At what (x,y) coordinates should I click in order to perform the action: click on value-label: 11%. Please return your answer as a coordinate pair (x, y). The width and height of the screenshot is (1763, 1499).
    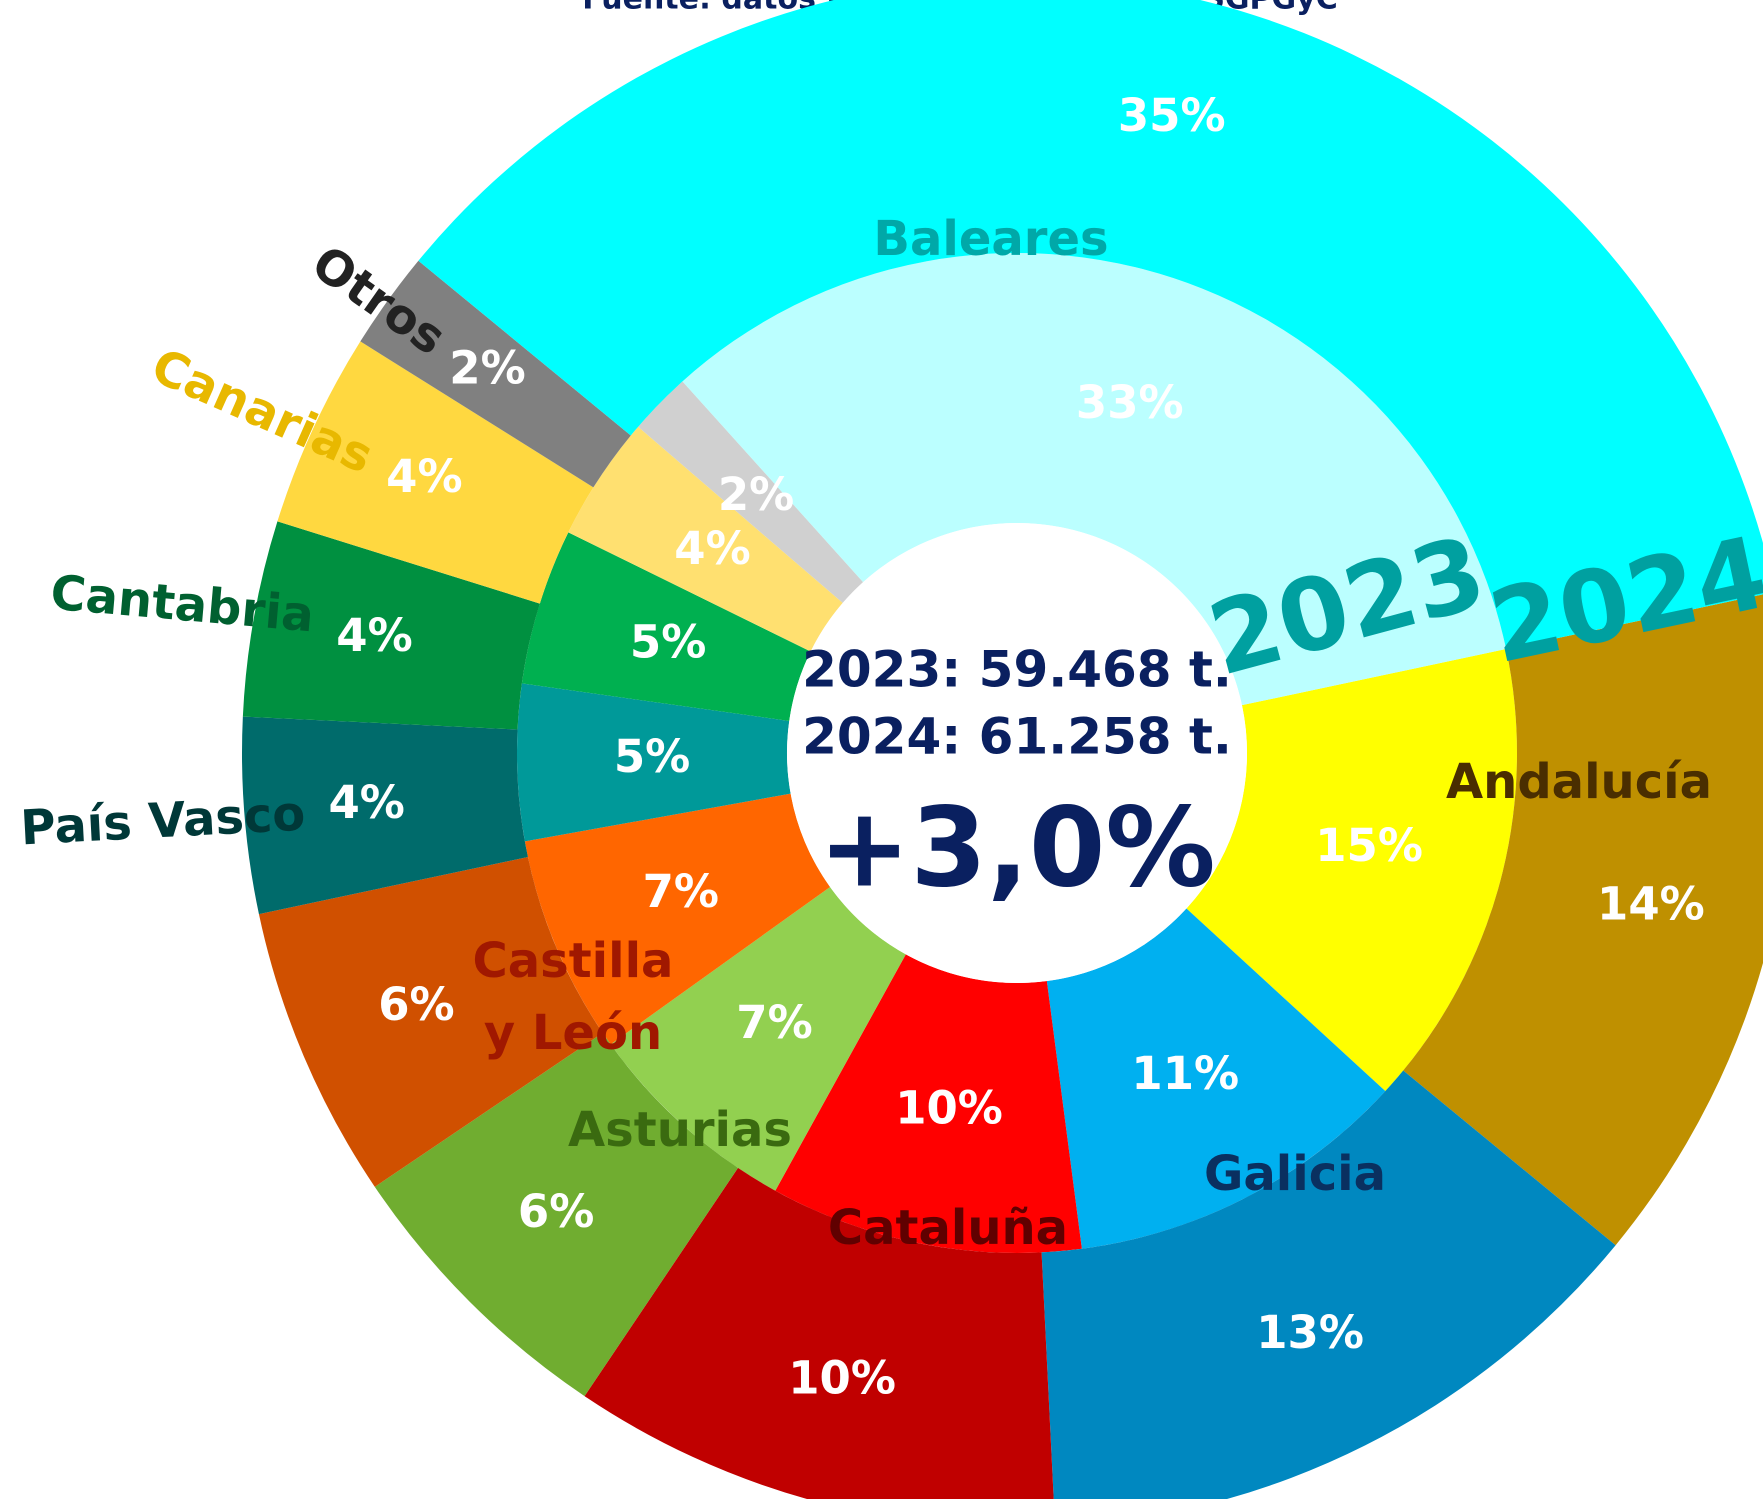
    Looking at the image, I should click on (1185, 1073).